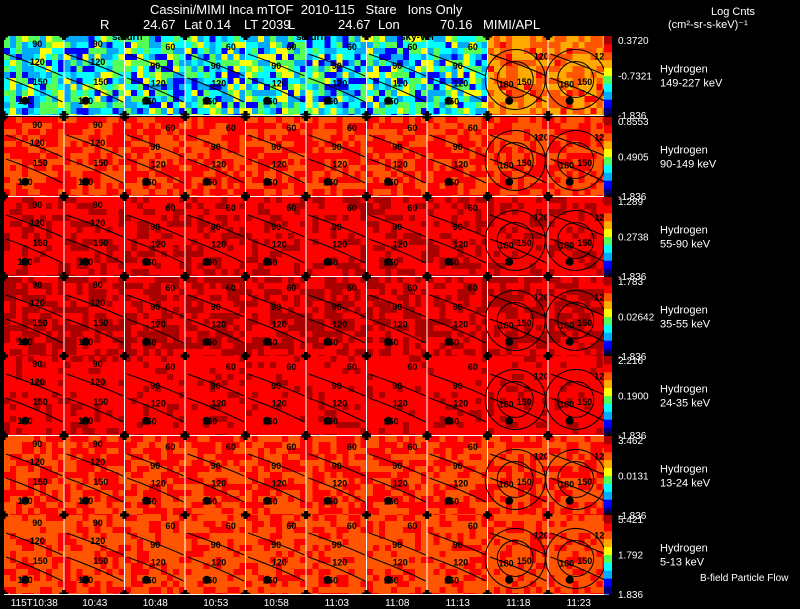 The width and height of the screenshot is (800, 609). I want to click on contour-label: 60, so click(412, 208).